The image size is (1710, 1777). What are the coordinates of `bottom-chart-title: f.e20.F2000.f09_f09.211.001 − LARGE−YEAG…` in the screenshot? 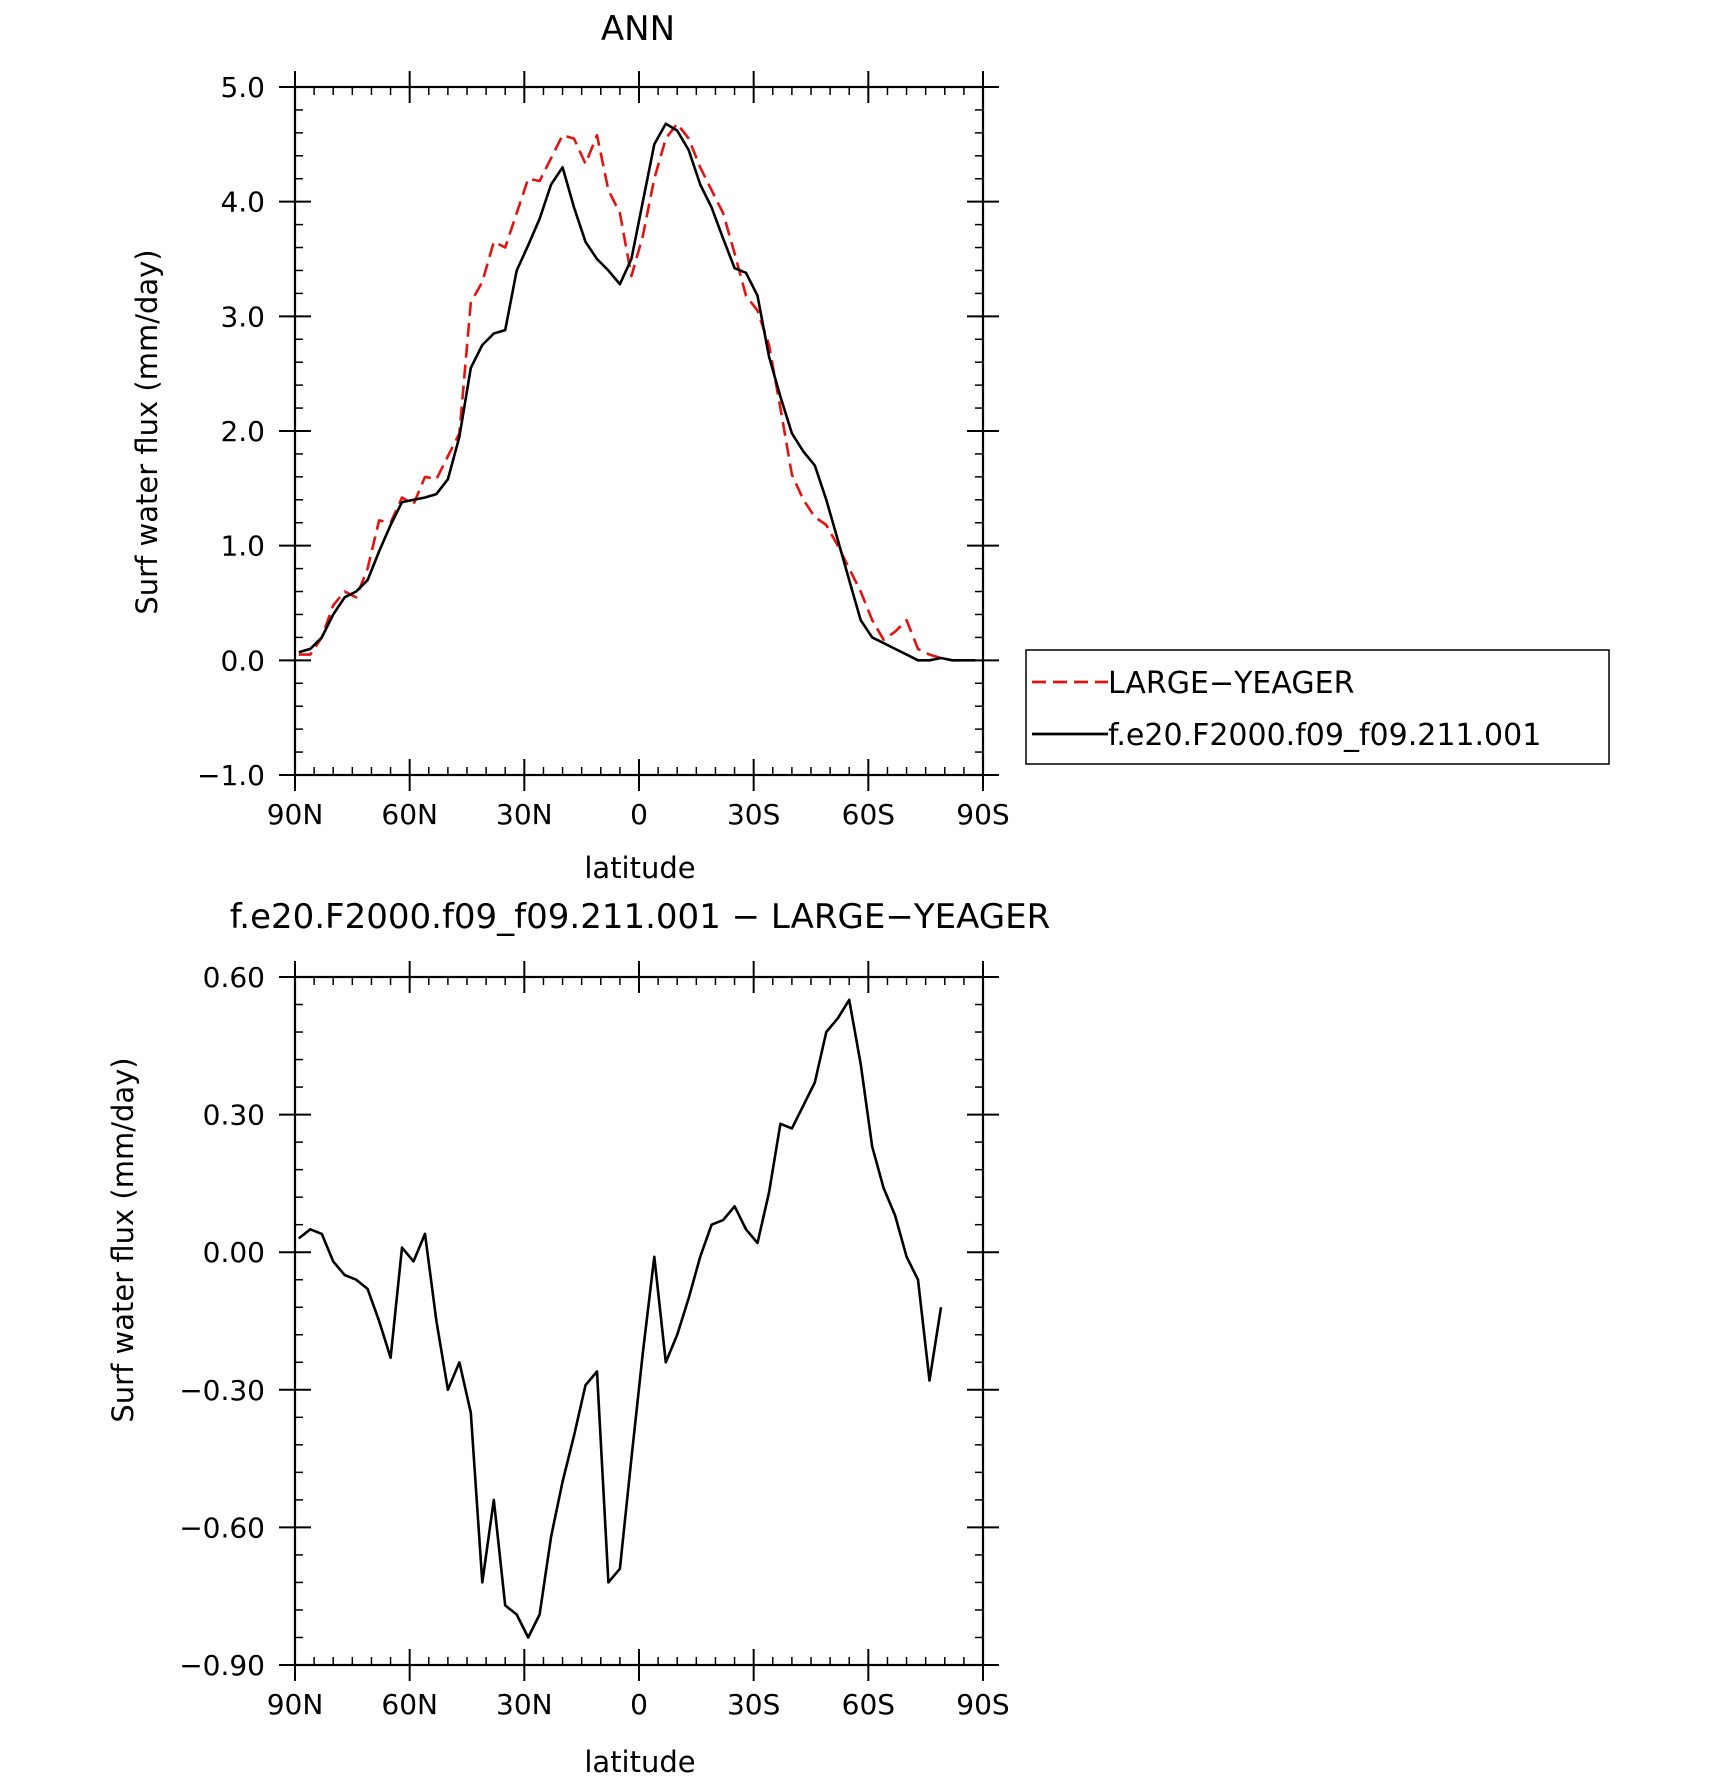 It's located at (640, 917).